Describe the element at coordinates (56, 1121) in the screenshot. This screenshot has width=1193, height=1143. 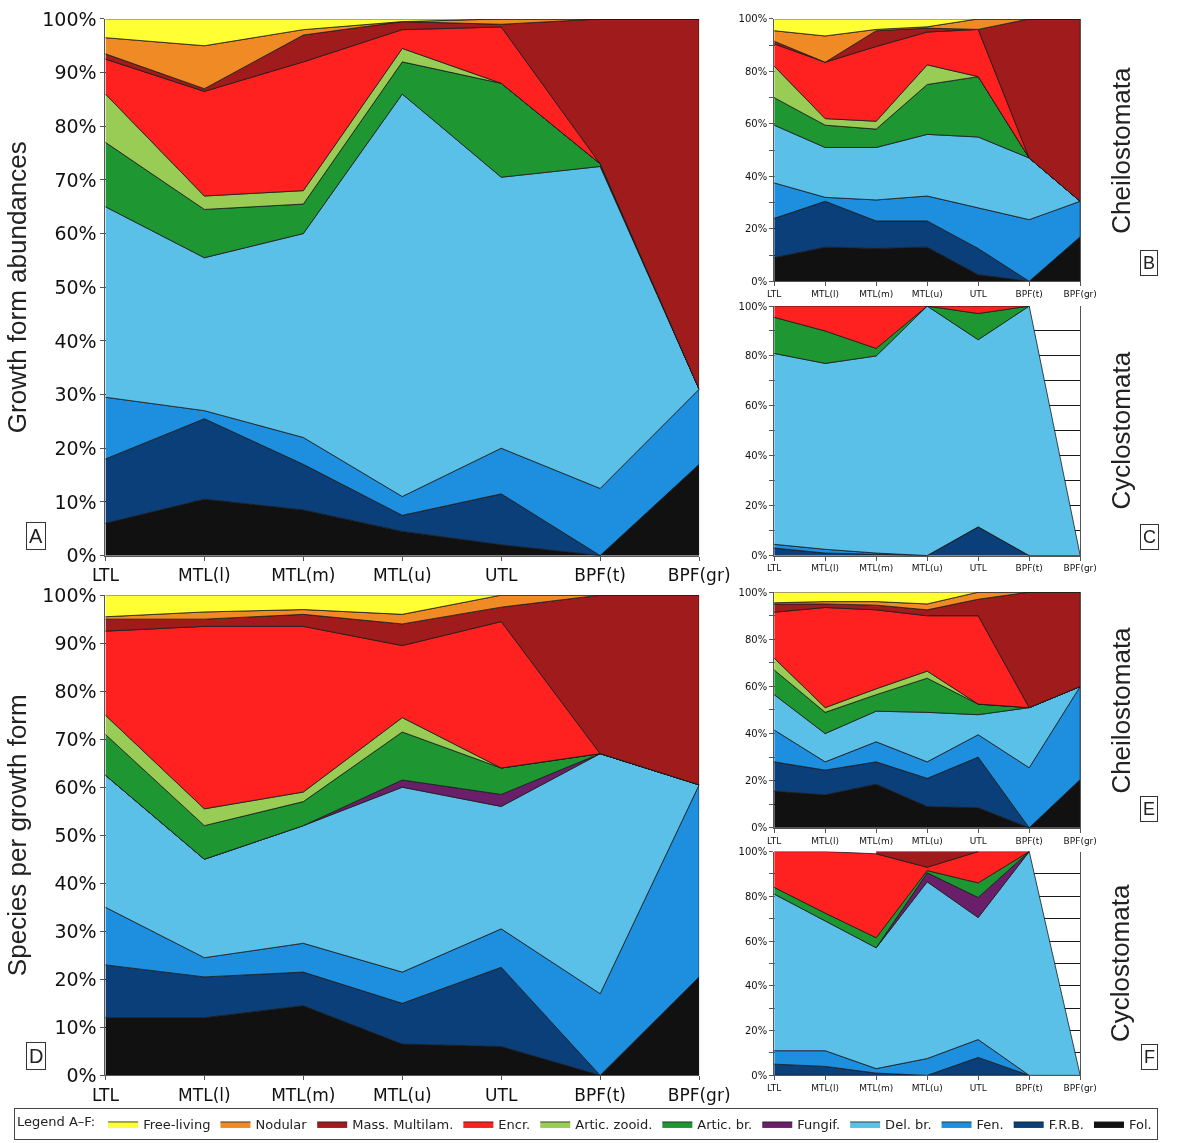
I see `legend-title: Legend A–F:` at that location.